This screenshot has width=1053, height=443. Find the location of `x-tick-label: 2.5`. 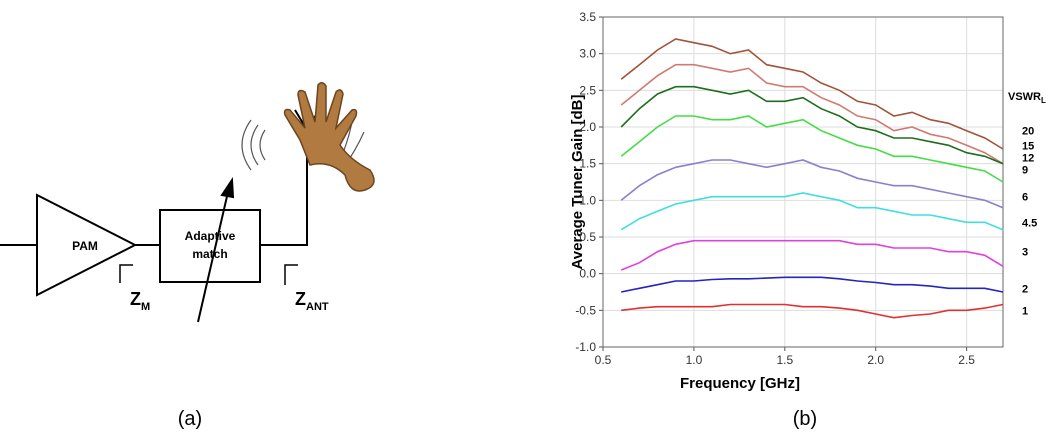

x-tick-label: 2.5 is located at coordinates (966, 360).